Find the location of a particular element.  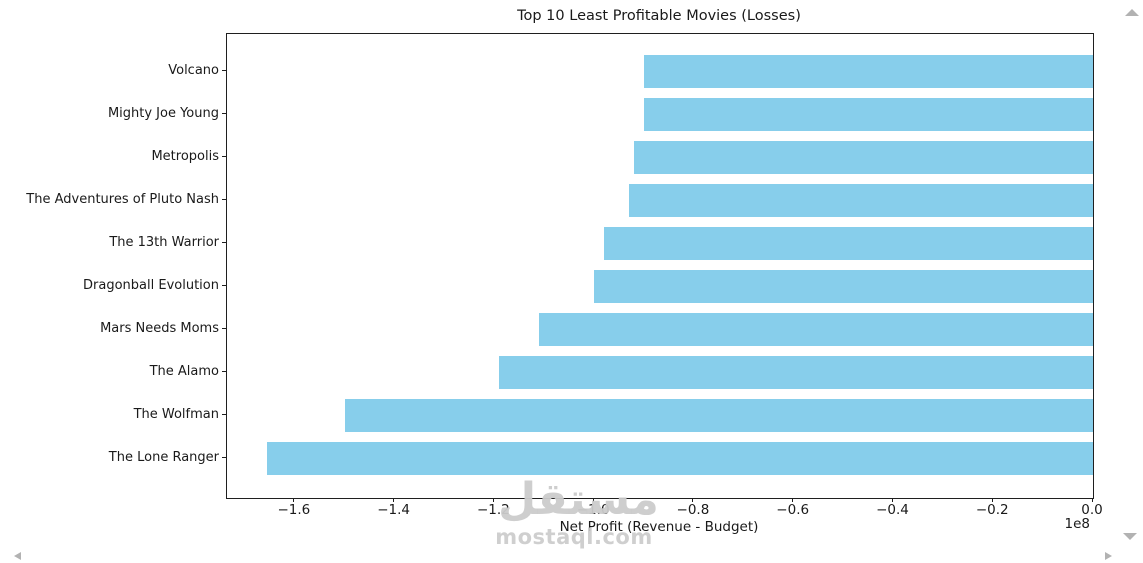

x-tick-label: −1.4 is located at coordinates (393, 510).